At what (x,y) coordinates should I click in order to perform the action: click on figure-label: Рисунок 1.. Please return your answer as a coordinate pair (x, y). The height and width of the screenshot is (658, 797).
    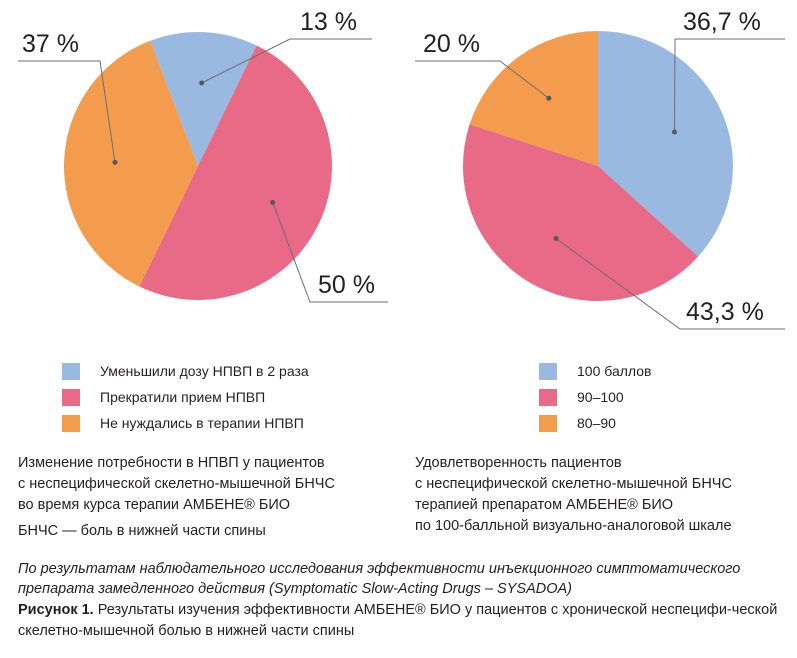
    Looking at the image, I should click on (56, 610).